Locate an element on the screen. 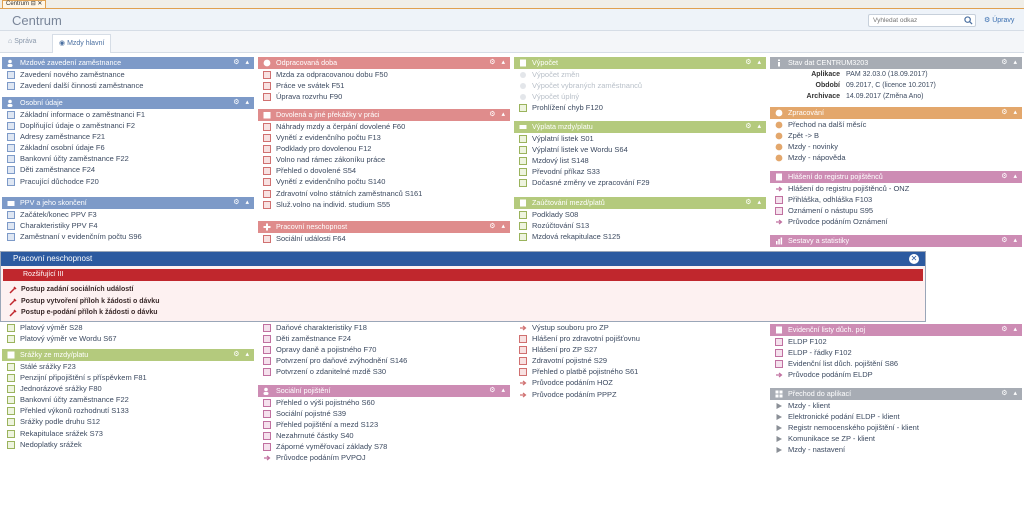  list-item: Mzdový list S148 is located at coordinates (640, 160).